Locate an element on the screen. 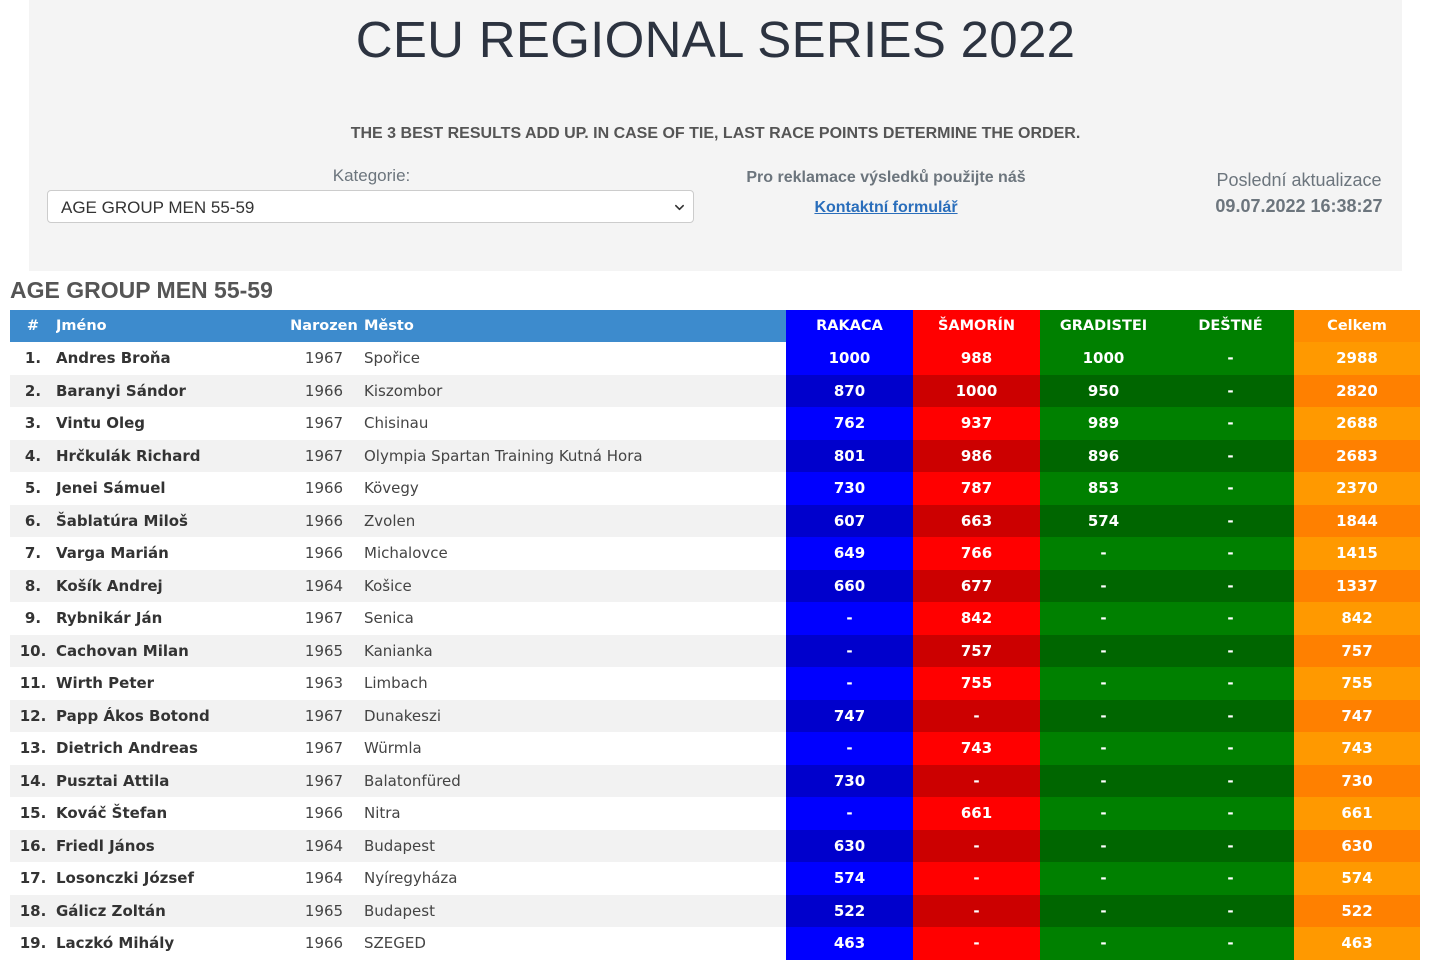 The height and width of the screenshot is (960, 1431). city-cell: Dunakeszi is located at coordinates (575, 715).